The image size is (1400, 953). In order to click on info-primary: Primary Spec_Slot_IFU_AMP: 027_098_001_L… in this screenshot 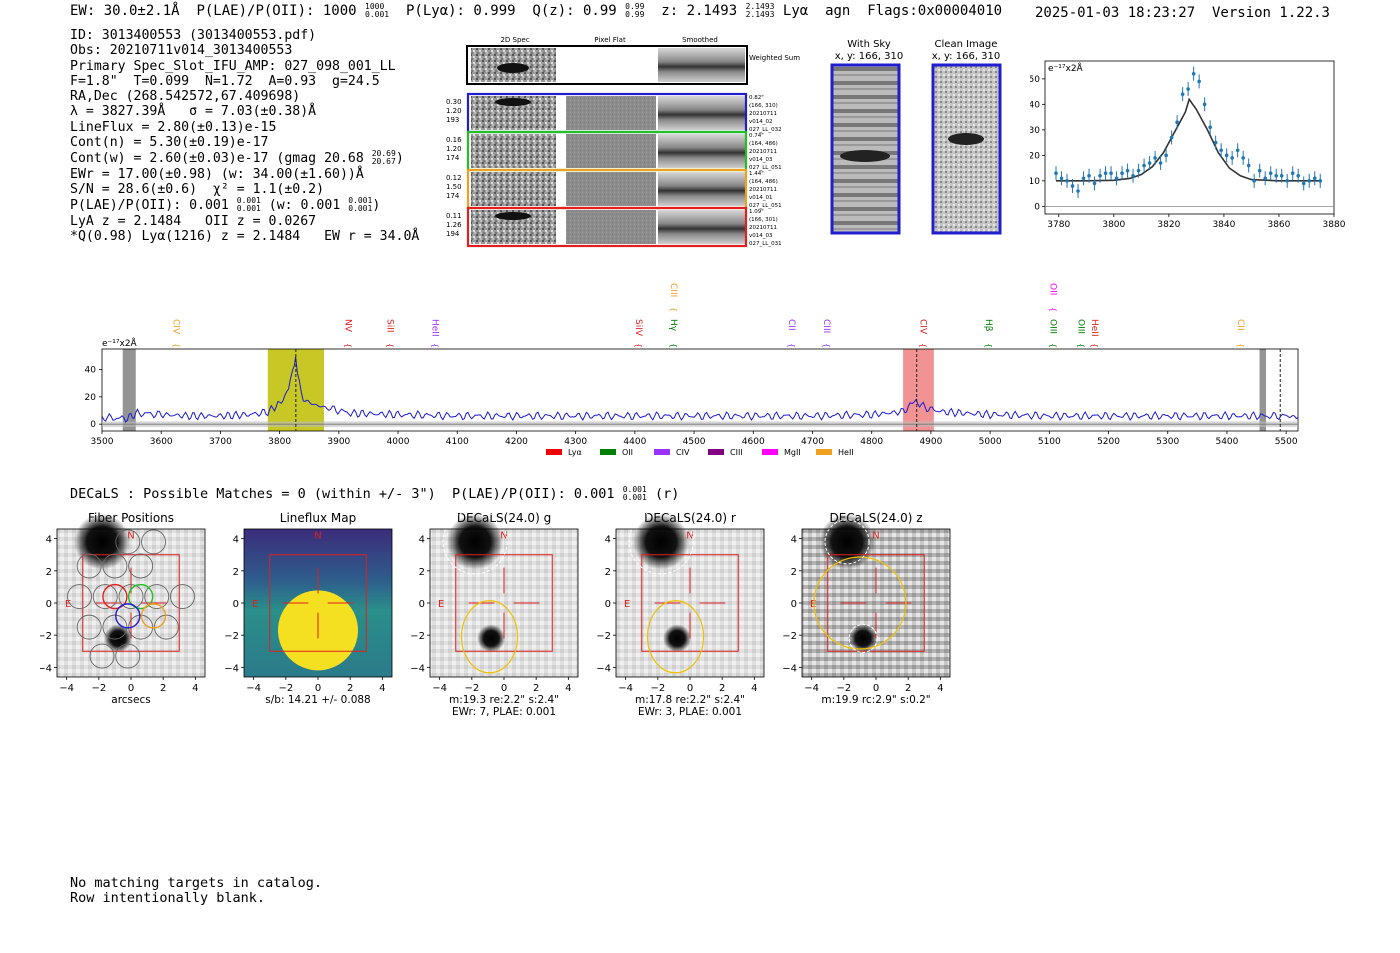, I will do `click(233, 66)`.